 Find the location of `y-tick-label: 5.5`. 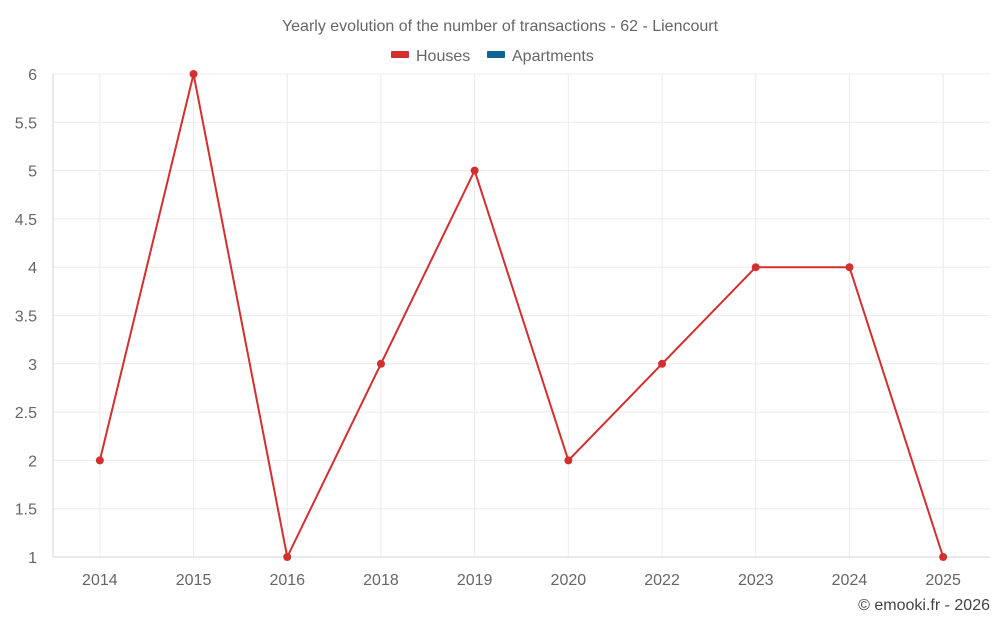

y-tick-label: 5.5 is located at coordinates (26, 123).